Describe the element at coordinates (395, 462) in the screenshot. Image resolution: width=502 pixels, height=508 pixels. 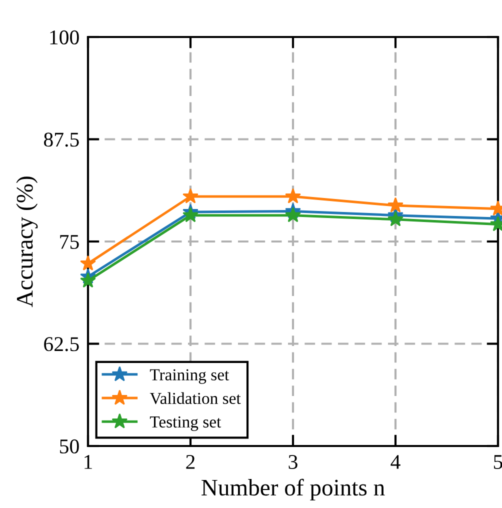
I see `x-tick-label: 4` at that location.